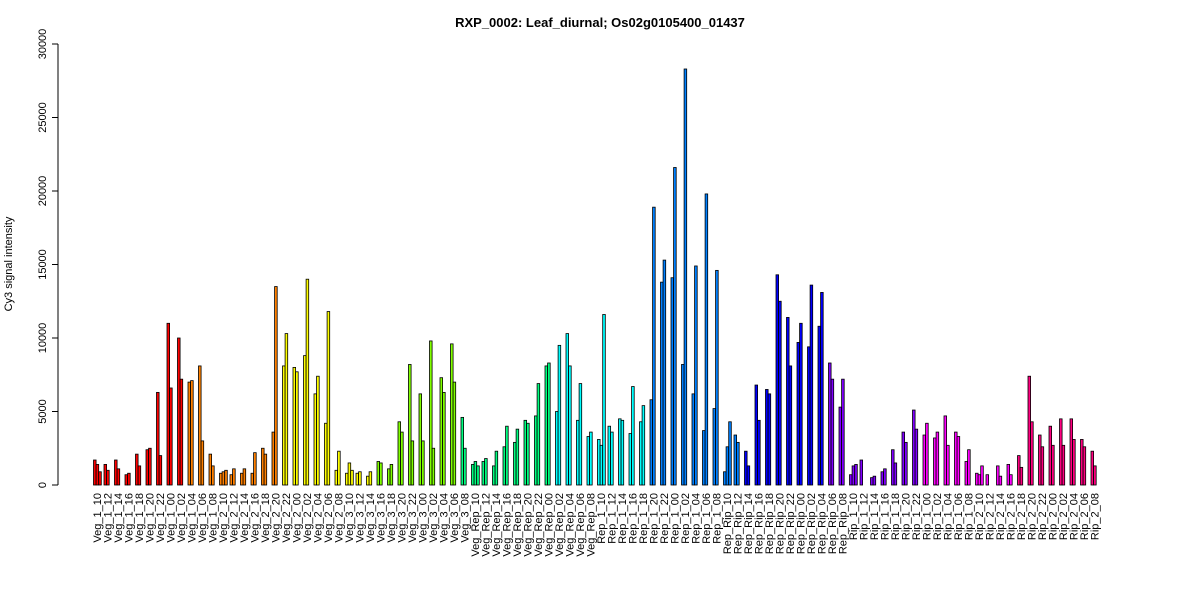 The height and width of the screenshot is (600, 1200). Describe the element at coordinates (43, 485) in the screenshot. I see `y-tick-label: 0` at that location.